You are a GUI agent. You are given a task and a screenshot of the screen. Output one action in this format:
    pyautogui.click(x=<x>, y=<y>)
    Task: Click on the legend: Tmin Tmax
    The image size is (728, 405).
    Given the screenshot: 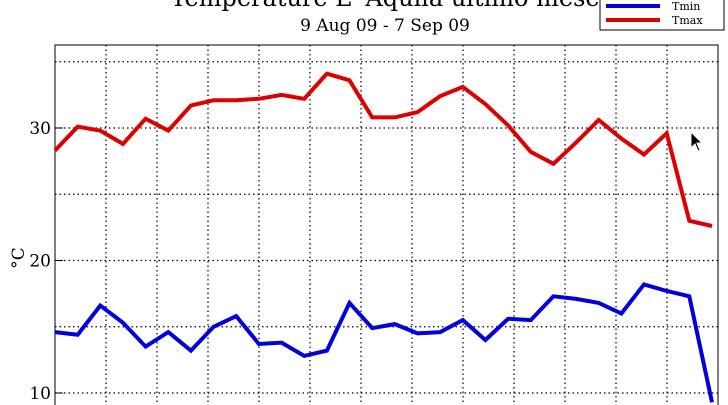 What is the action you would take?
    pyautogui.click(x=662, y=15)
    